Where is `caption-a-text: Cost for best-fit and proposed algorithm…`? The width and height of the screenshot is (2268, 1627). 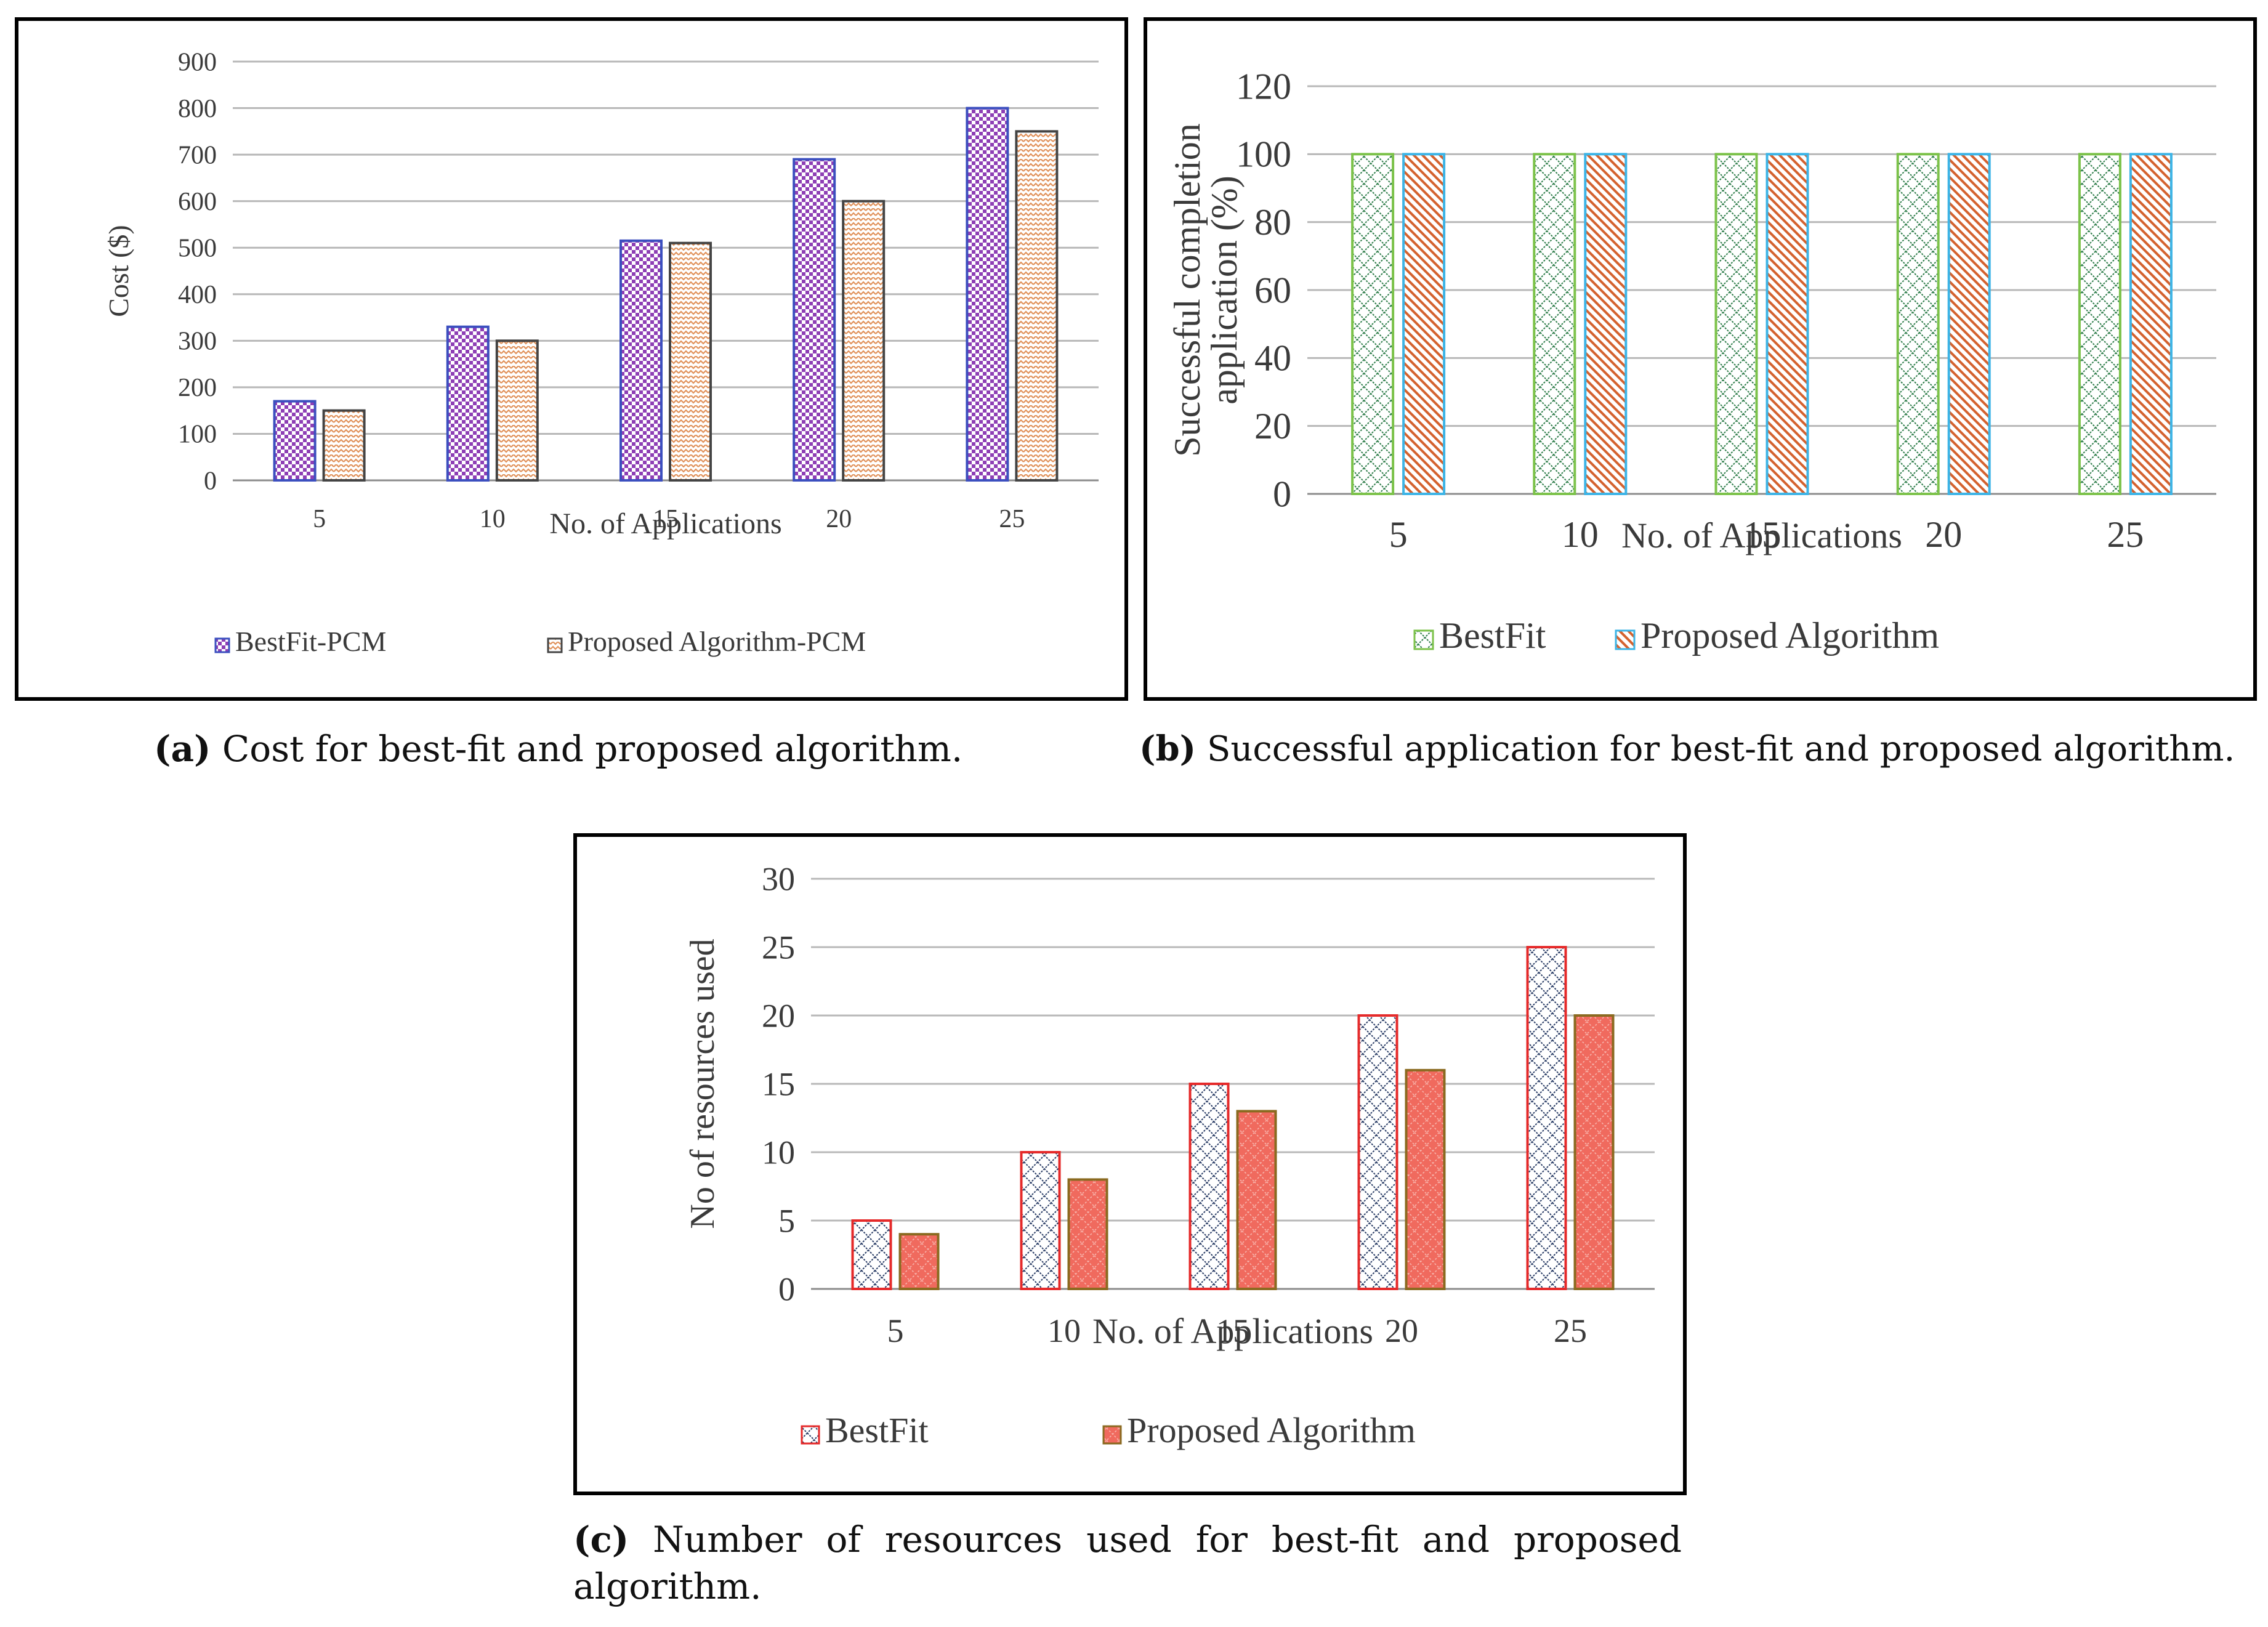 caption-a-text: Cost for best-fit and proposed algorithm… is located at coordinates (587, 749).